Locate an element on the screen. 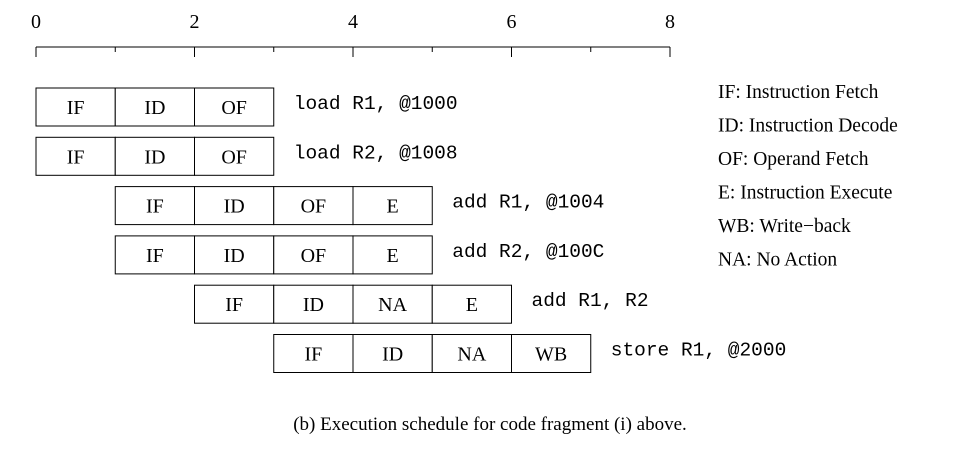  pipeline-row: IF ID OF load R1, @1000 is located at coordinates (246, 107).